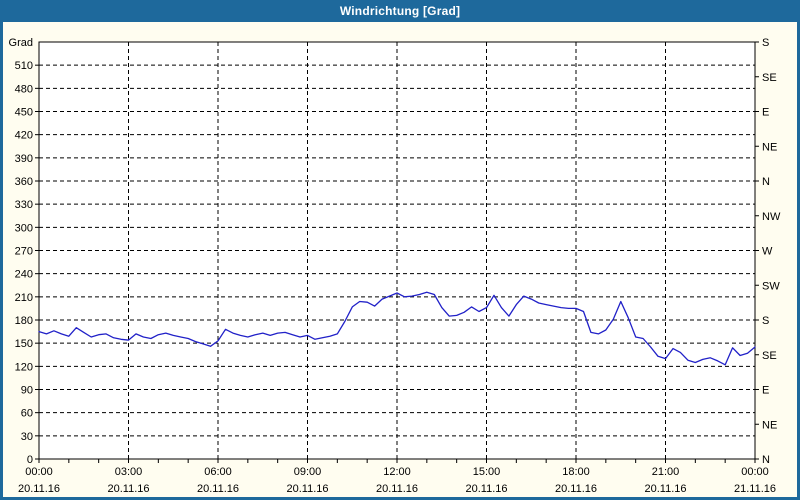  What do you see at coordinates (771, 286) in the screenshot?
I see `svg-text: SW` at bounding box center [771, 286].